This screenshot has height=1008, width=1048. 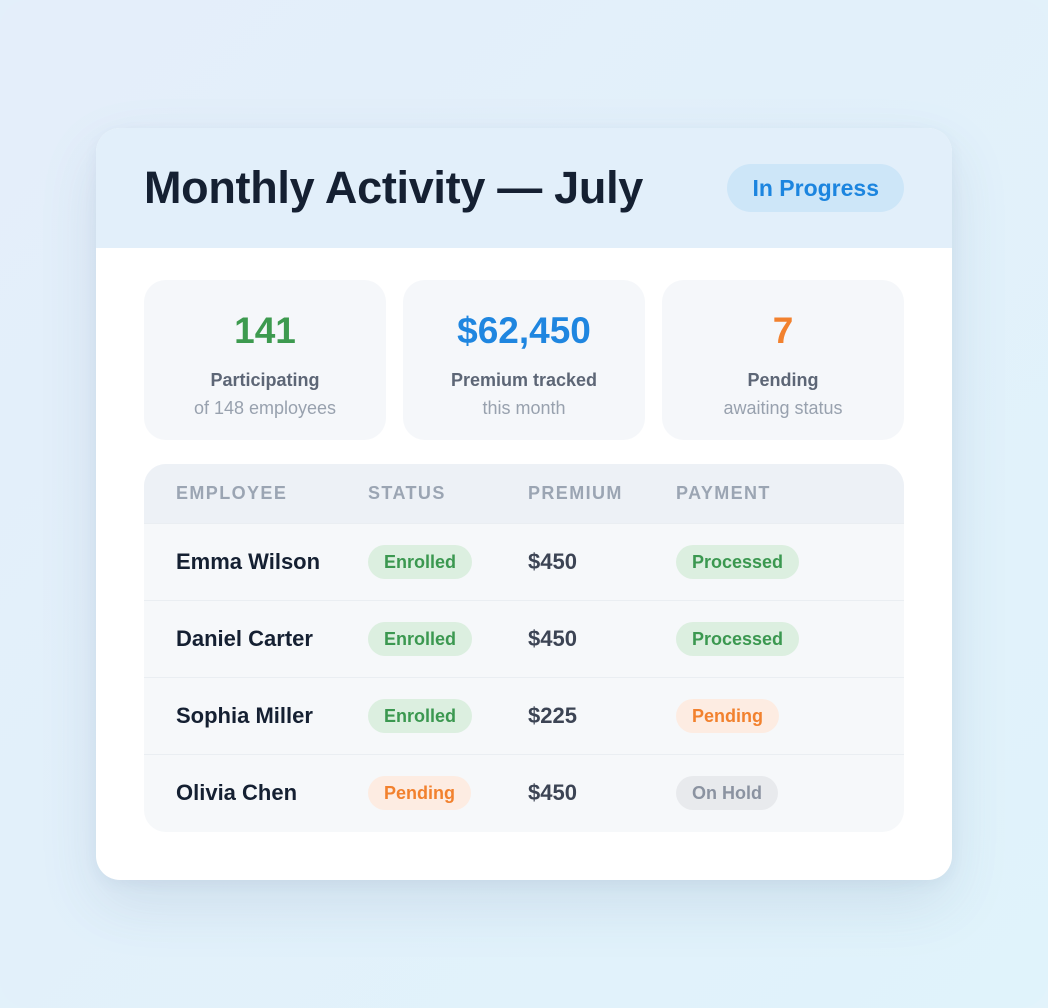 What do you see at coordinates (727, 793) in the screenshot?
I see `payment-badge: On Hold` at bounding box center [727, 793].